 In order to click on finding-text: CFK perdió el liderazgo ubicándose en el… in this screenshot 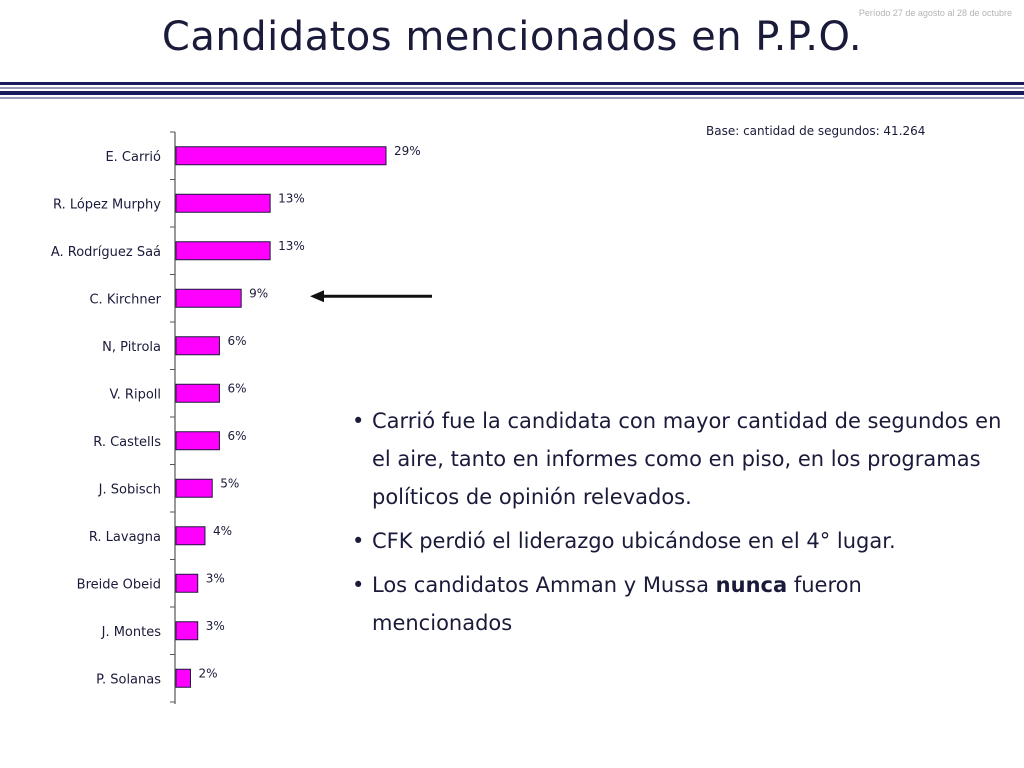, I will do `click(634, 541)`.